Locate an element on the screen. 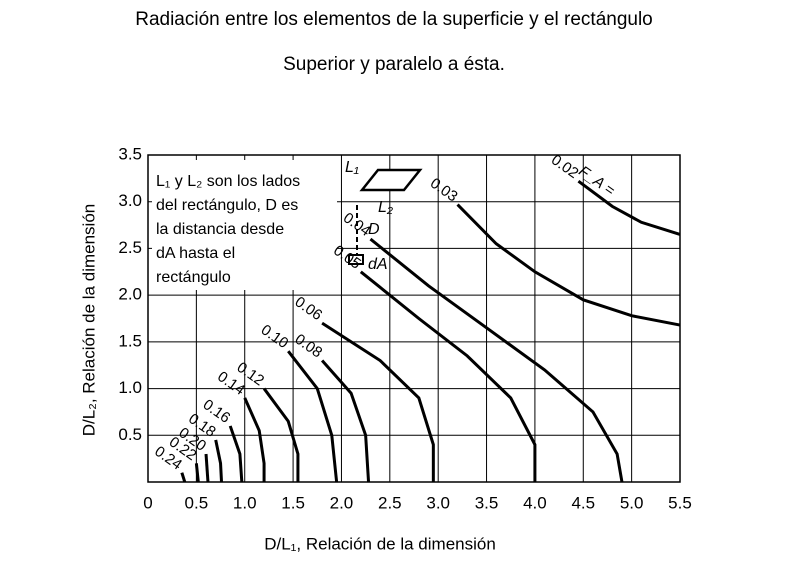  annotation-box is located at coordinates (244, 225).